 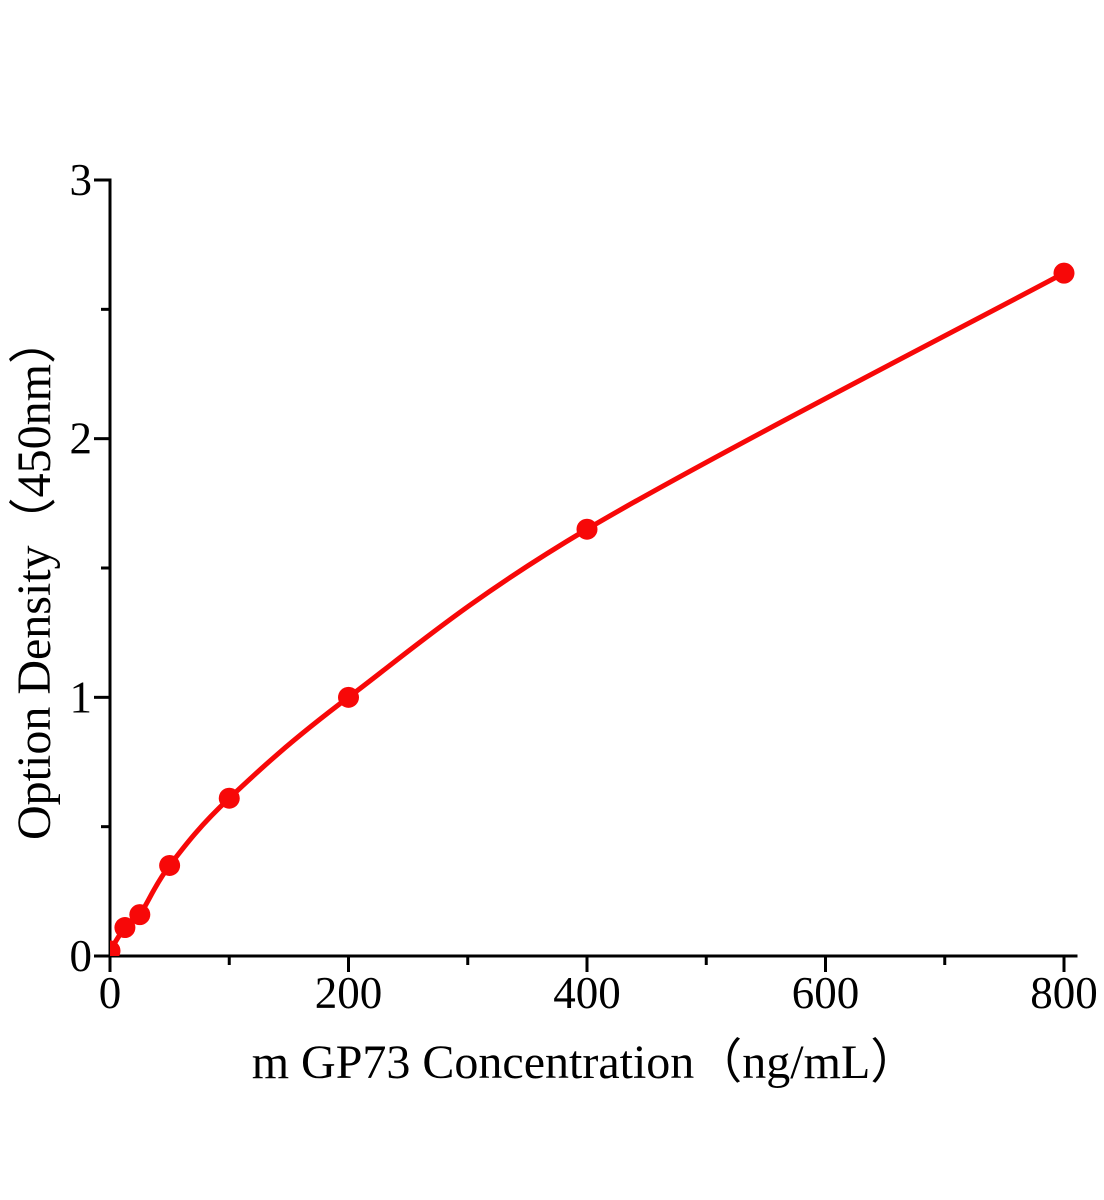 I want to click on y-axis-title: Option Density（450nm）, so click(x=34, y=578).